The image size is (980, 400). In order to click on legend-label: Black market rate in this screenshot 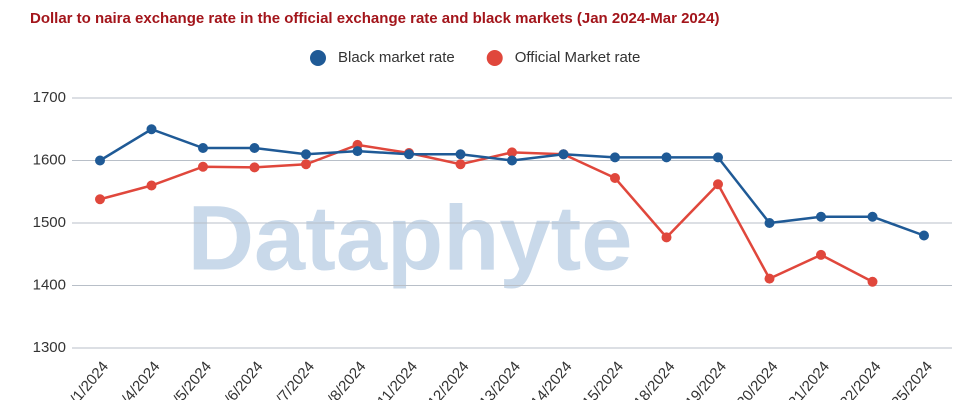, I will do `click(396, 57)`.